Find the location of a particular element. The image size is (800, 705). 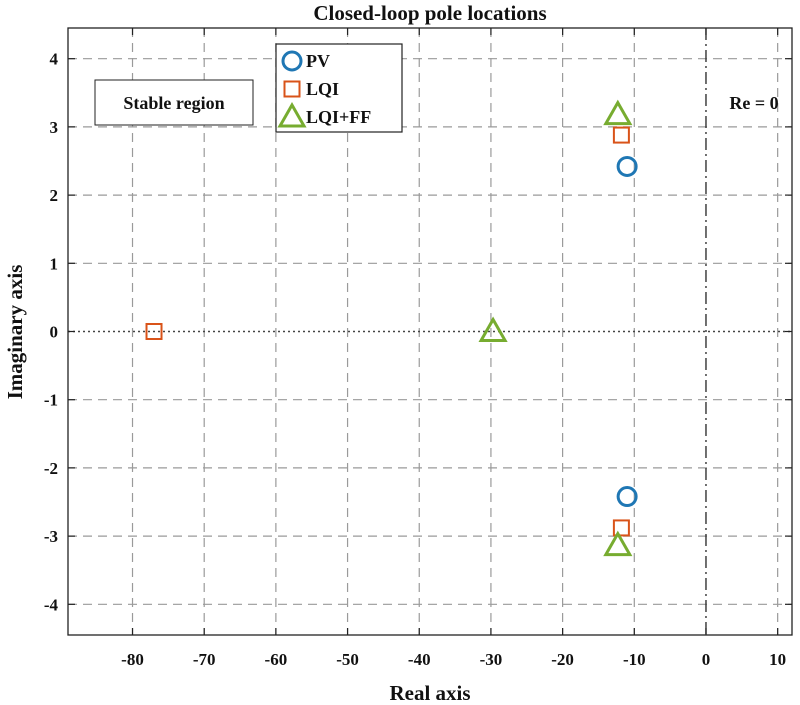

y-tick-label: 3 is located at coordinates (54, 127).